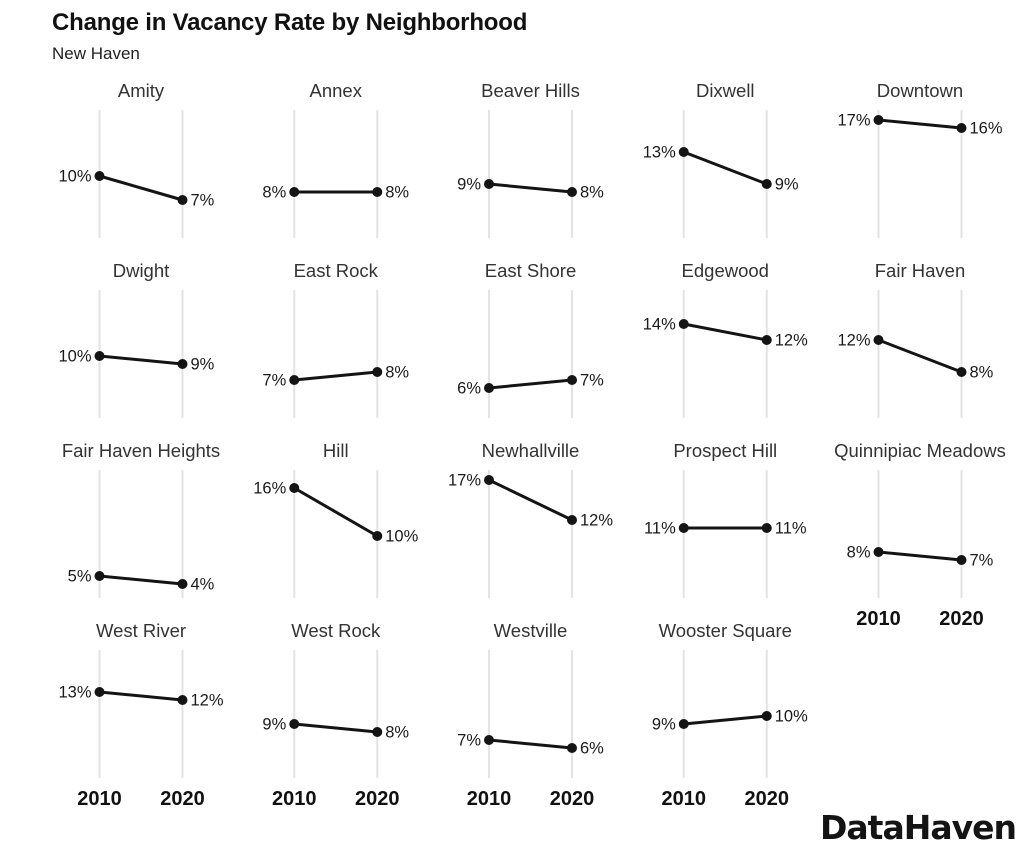 The width and height of the screenshot is (1024, 853). Describe the element at coordinates (791, 529) in the screenshot. I see `value-label-2020: 11%` at that location.